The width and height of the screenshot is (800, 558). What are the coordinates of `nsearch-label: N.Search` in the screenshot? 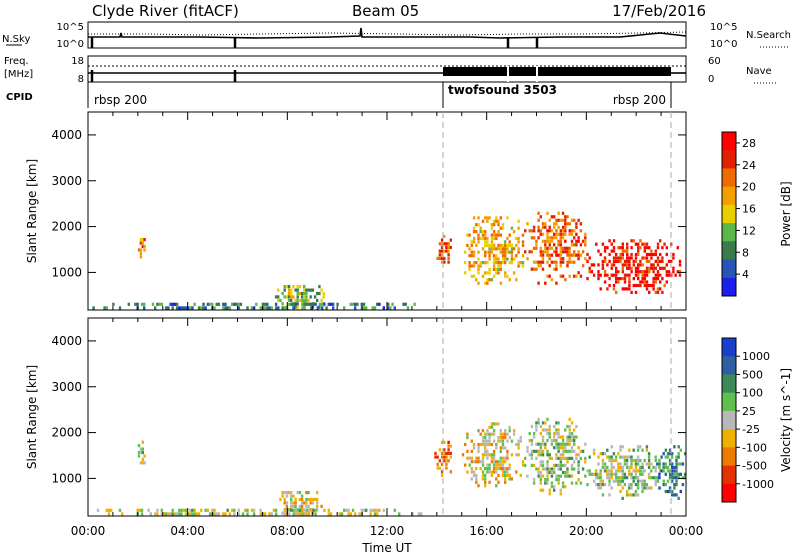 It's located at (768, 35).